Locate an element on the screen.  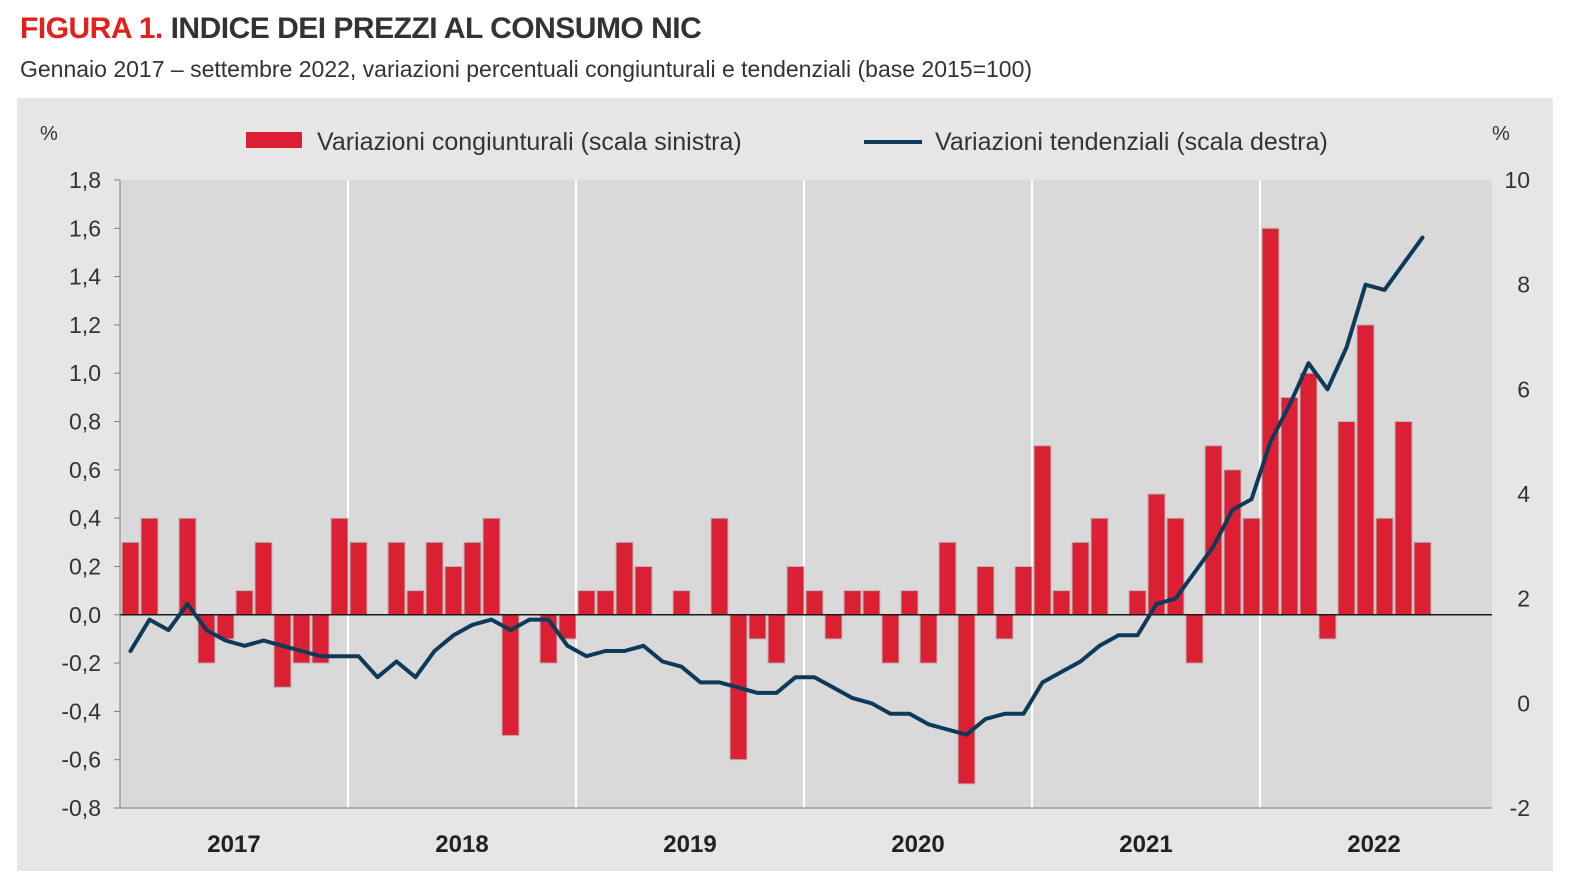
left-tick-label: 0,4 is located at coordinates (85, 518).